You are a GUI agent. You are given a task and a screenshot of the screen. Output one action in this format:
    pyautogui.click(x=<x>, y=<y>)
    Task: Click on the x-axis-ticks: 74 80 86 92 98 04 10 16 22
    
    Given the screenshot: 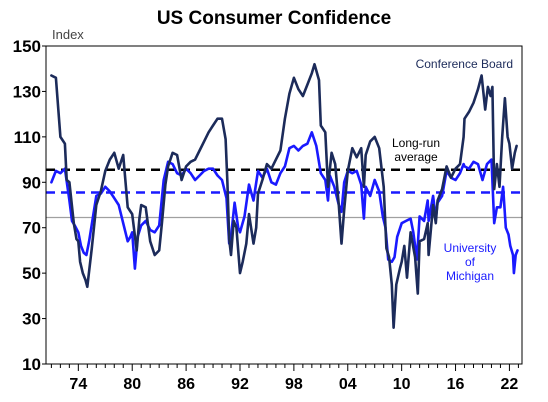 What is the action you would take?
    pyautogui.click(x=284, y=378)
    